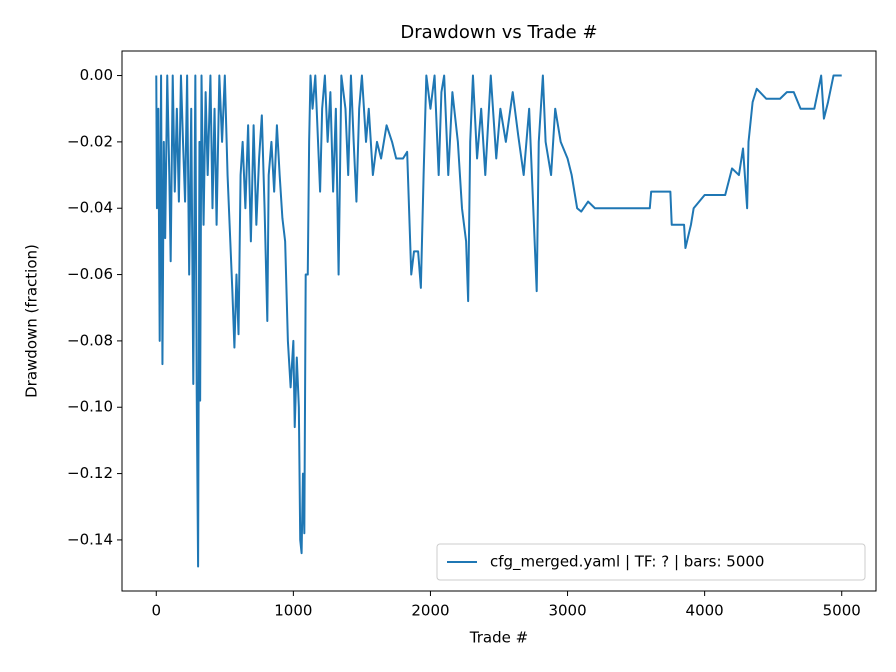 The width and height of the screenshot is (896, 672). I want to click on y-tick-label: −0.12, so click(90, 473).